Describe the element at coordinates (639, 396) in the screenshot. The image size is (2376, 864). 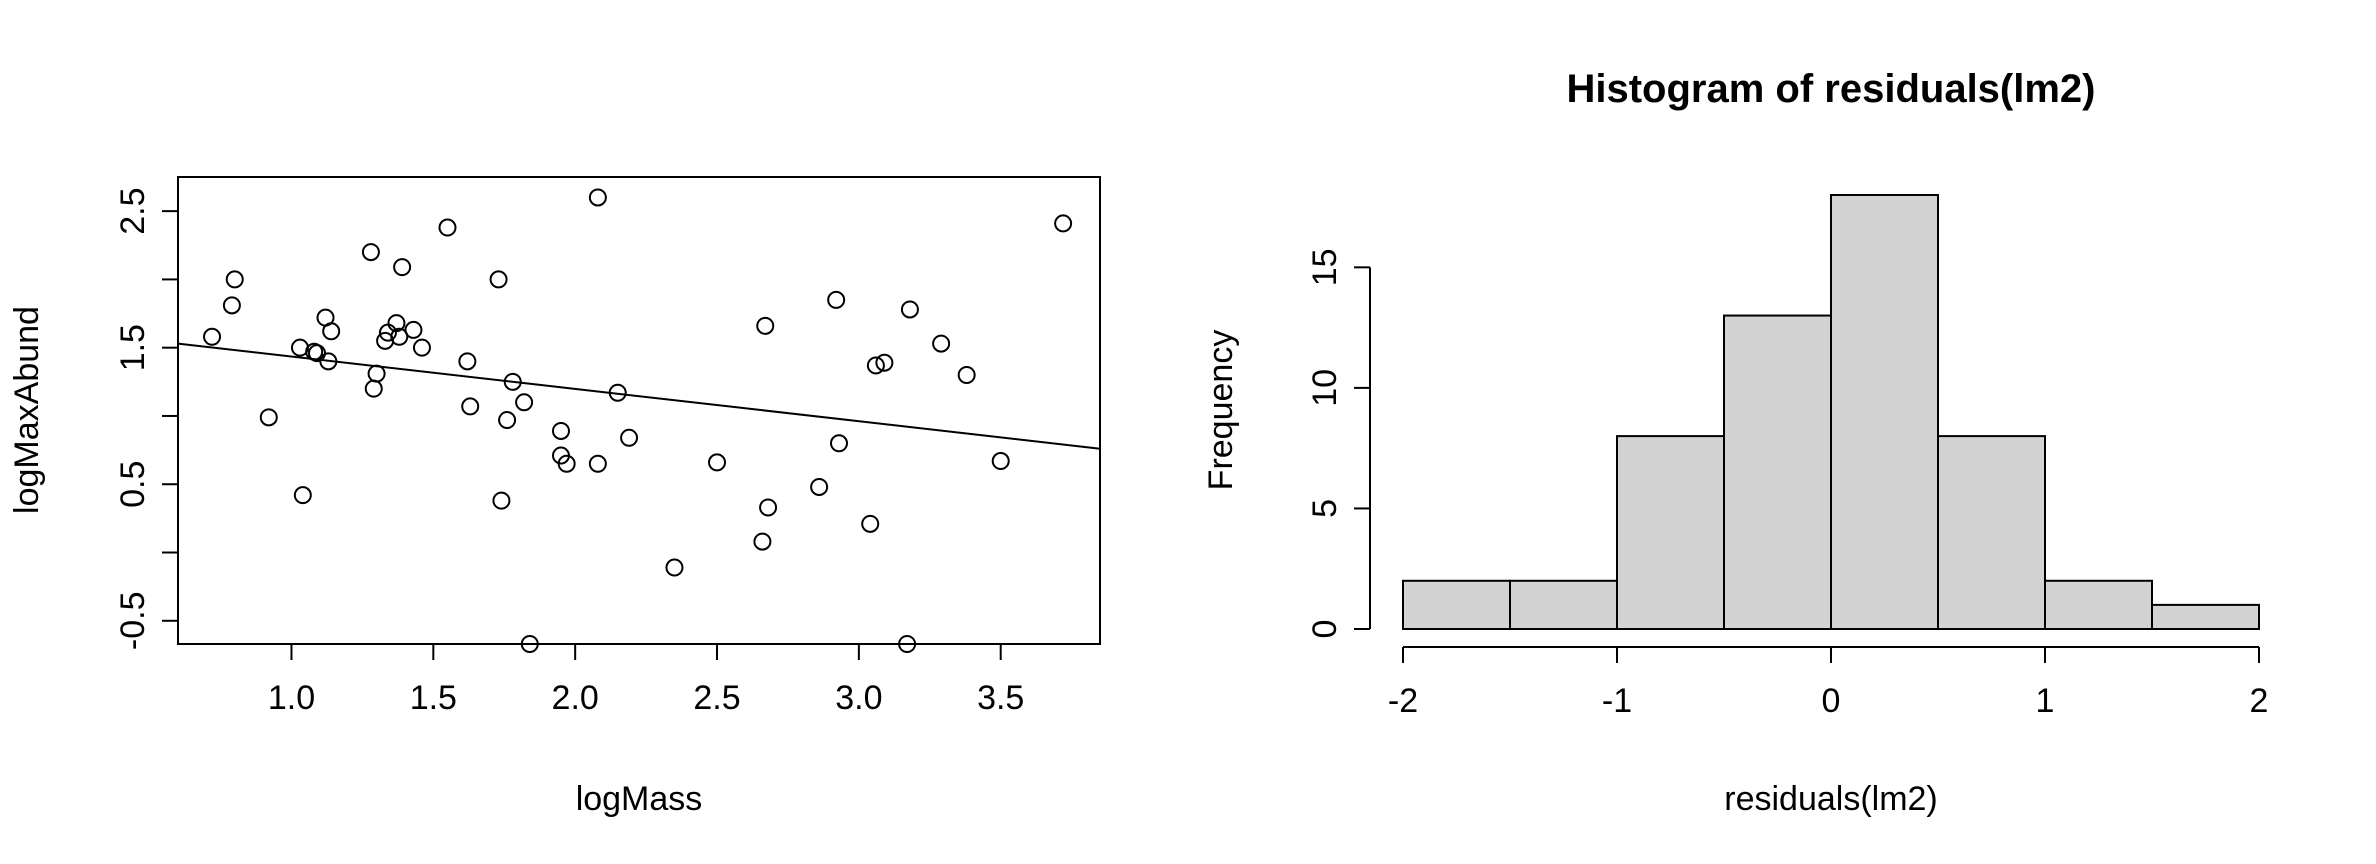
I see `regression-line` at that location.